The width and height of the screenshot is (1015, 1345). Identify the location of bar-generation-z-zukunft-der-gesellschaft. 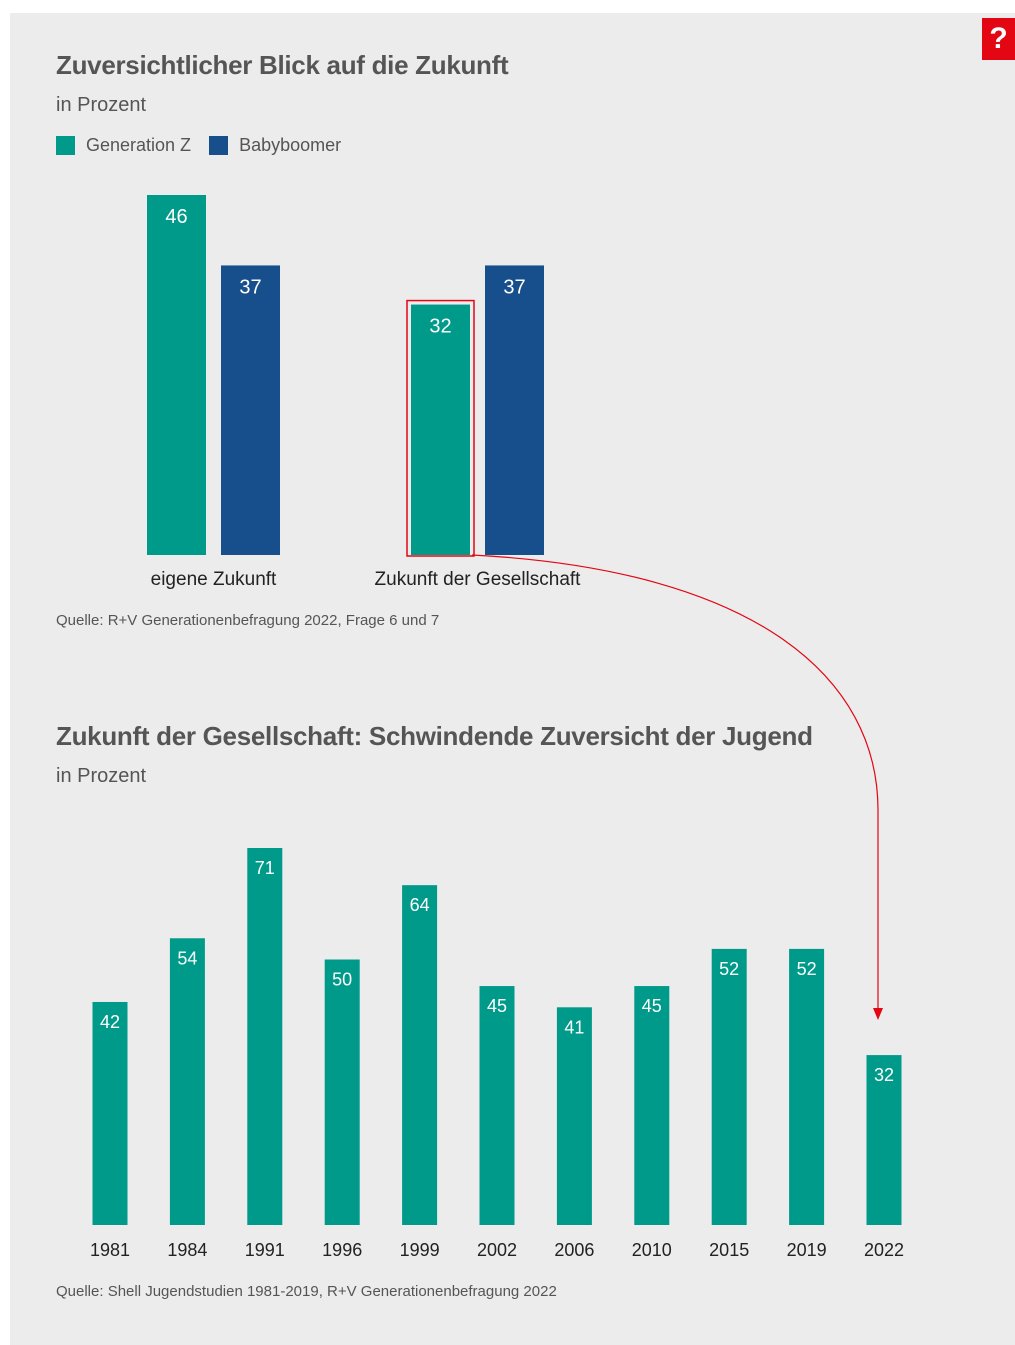
(440, 429).